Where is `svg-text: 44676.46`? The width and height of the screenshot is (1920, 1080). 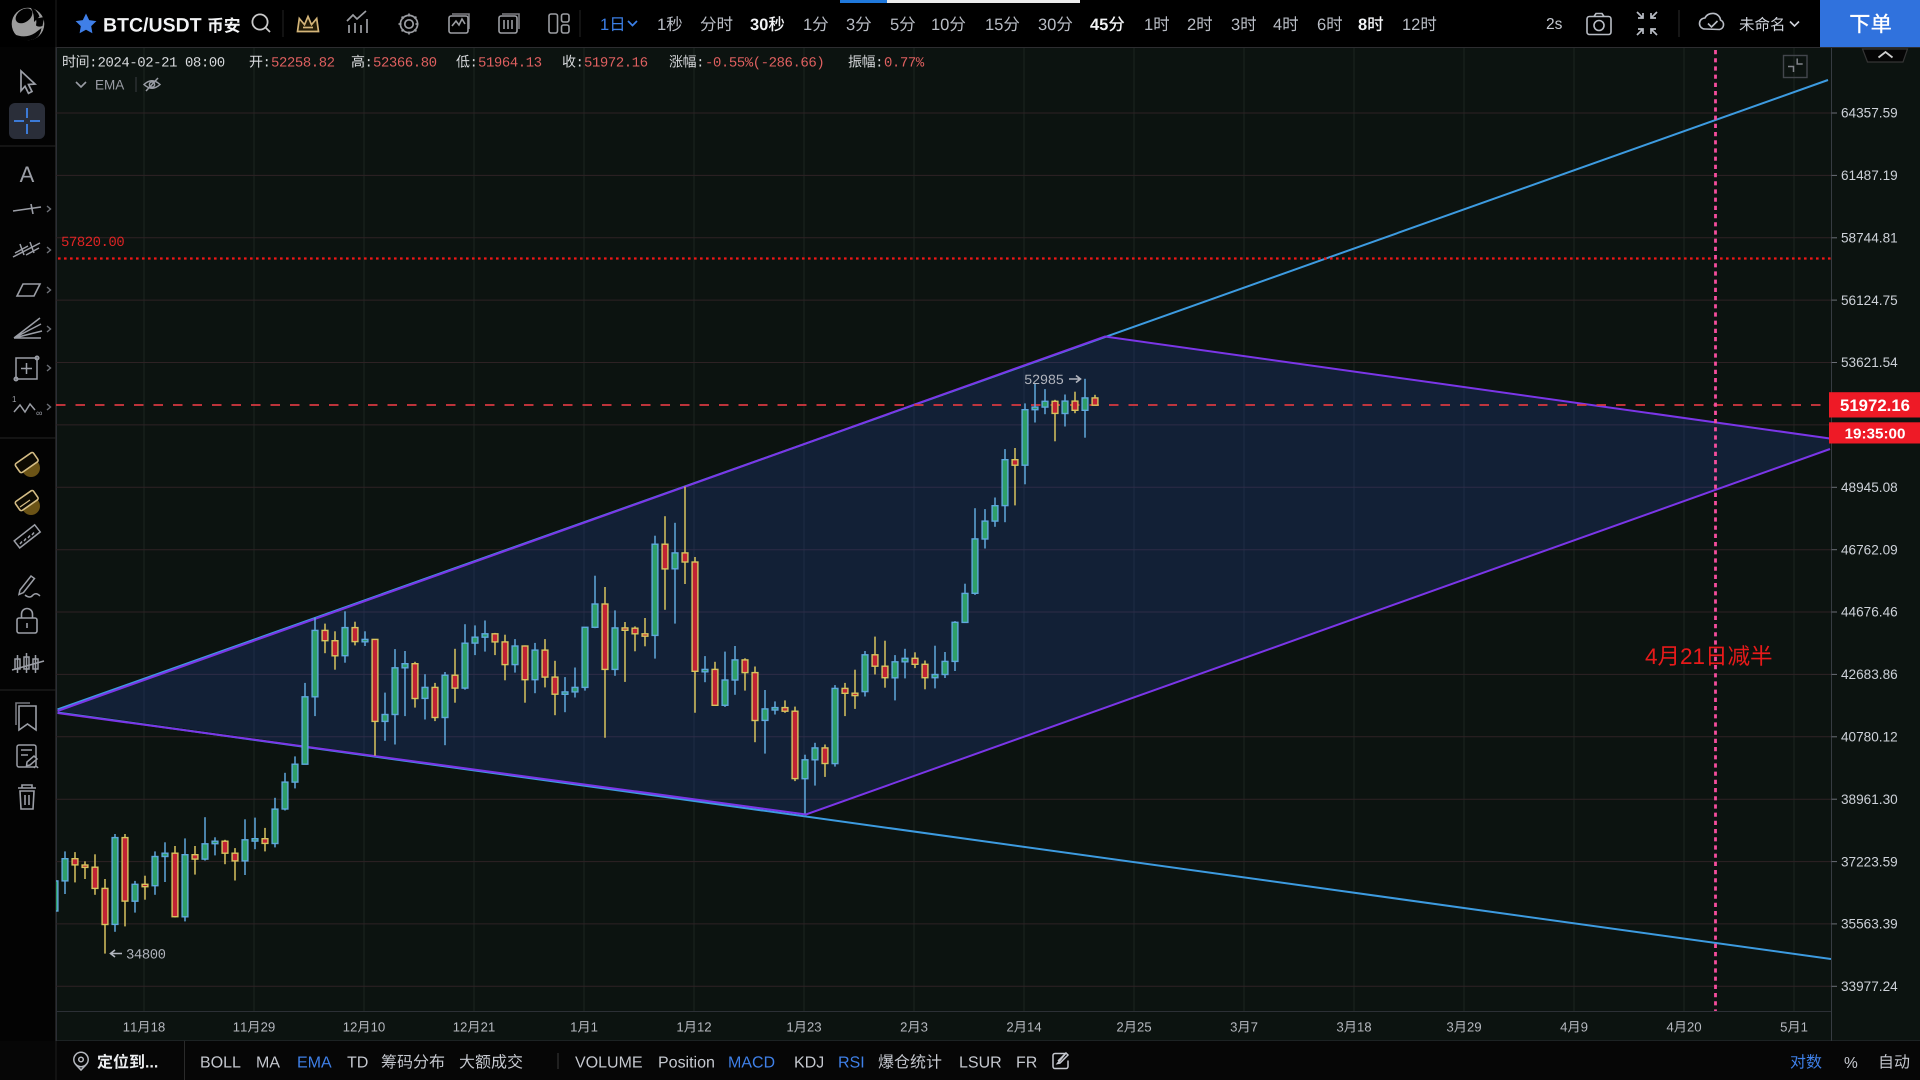 svg-text: 44676.46 is located at coordinates (1869, 612).